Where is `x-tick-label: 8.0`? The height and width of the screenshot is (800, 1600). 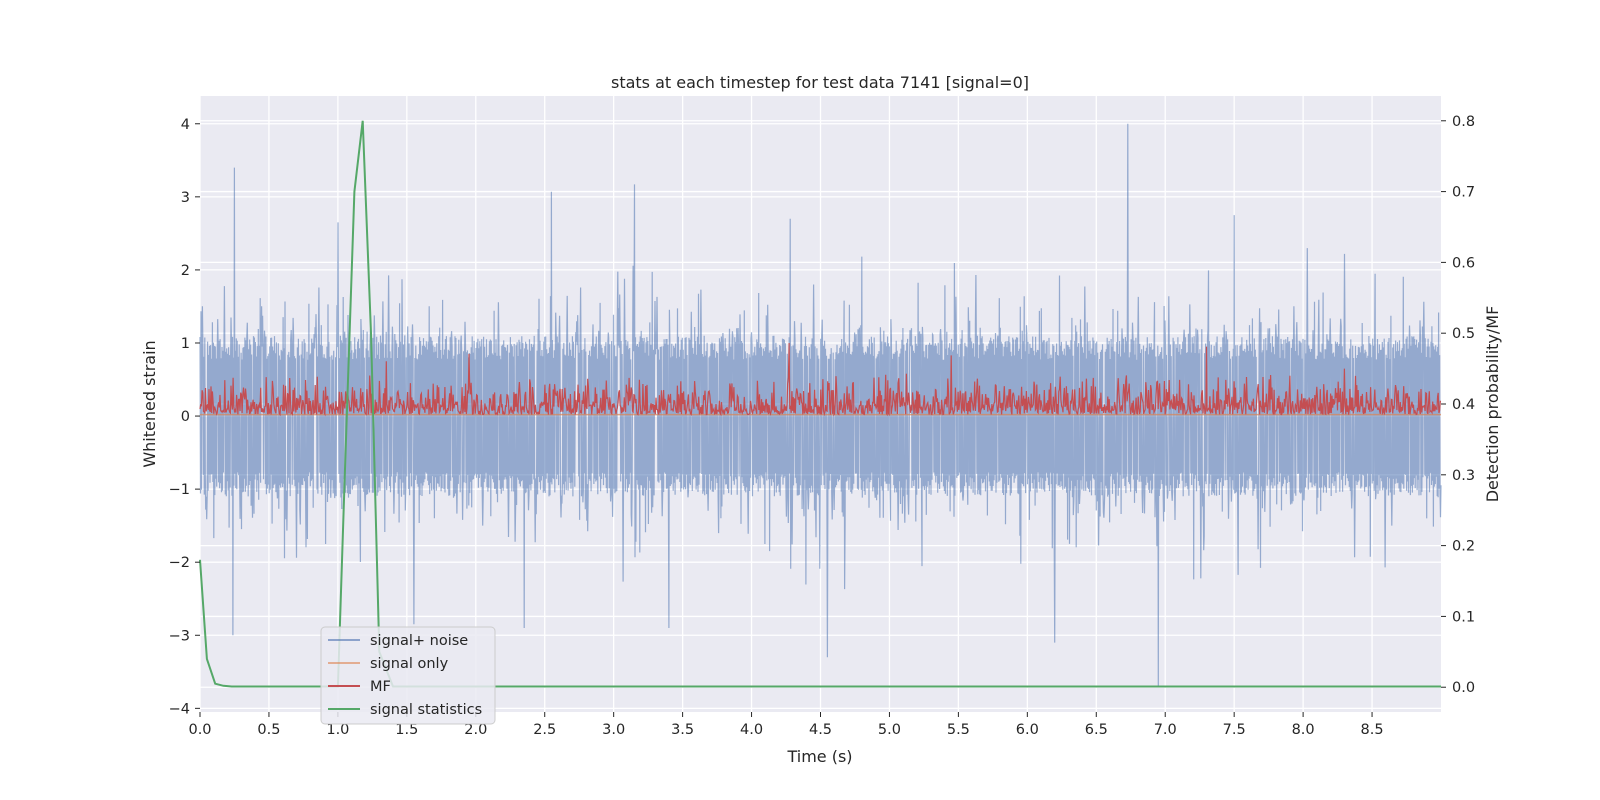
x-tick-label: 8.0 is located at coordinates (1303, 730).